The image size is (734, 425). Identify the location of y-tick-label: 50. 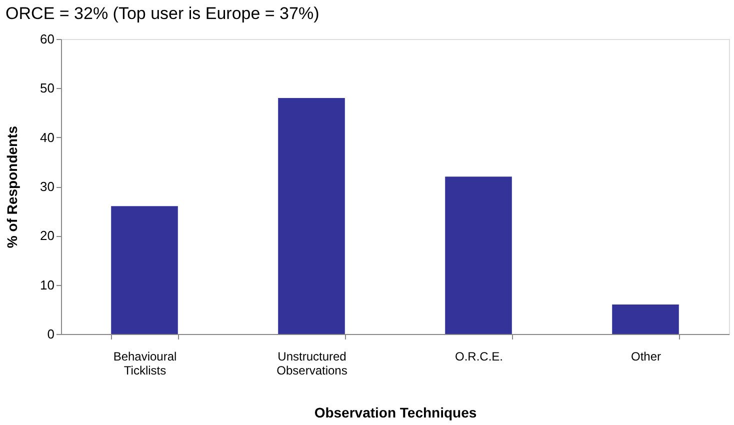
(47, 88).